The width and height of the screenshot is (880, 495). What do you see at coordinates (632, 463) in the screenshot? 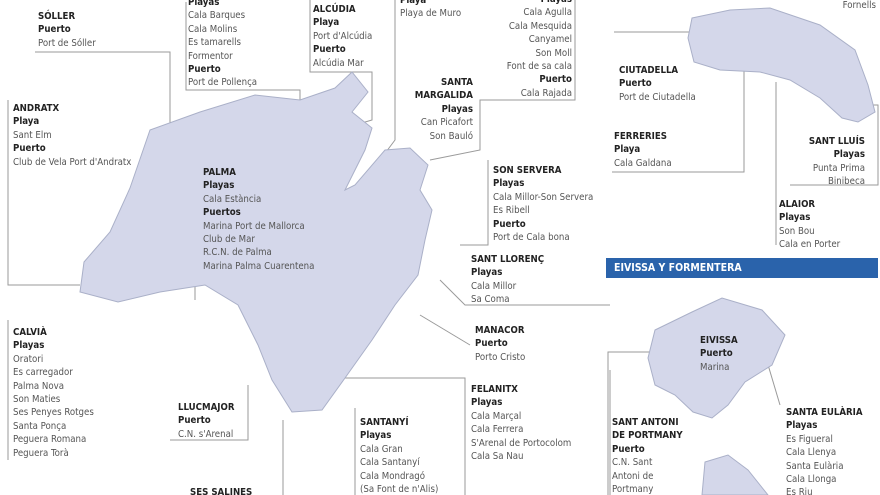
I see `location-name: C.N. Sant` at bounding box center [632, 463].